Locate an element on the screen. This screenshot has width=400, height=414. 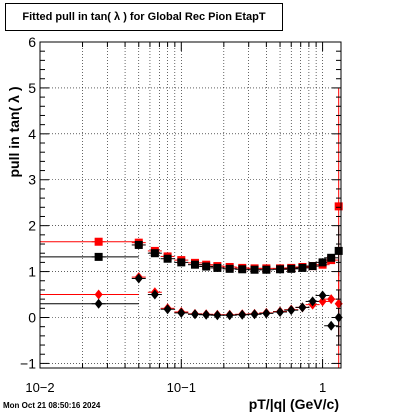
x-axis-label: pT/|q| (GeV/c) is located at coordinates (294, 404).